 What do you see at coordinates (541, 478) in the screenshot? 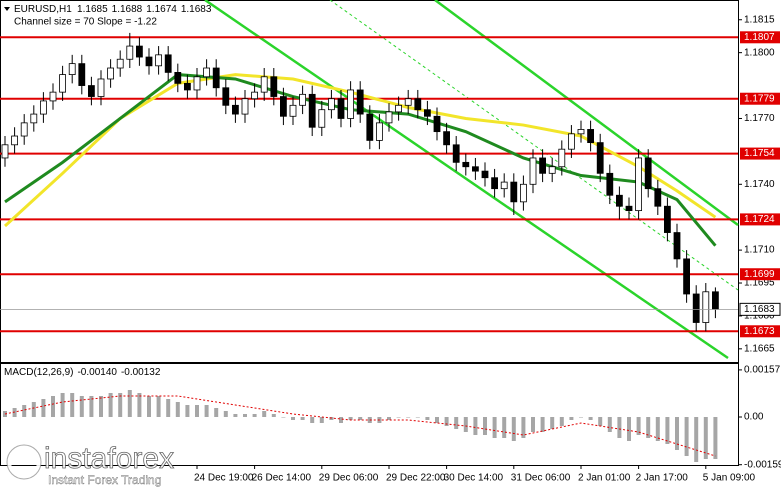
I see `x-tick-label: 31 Dec 06:00` at bounding box center [541, 478].